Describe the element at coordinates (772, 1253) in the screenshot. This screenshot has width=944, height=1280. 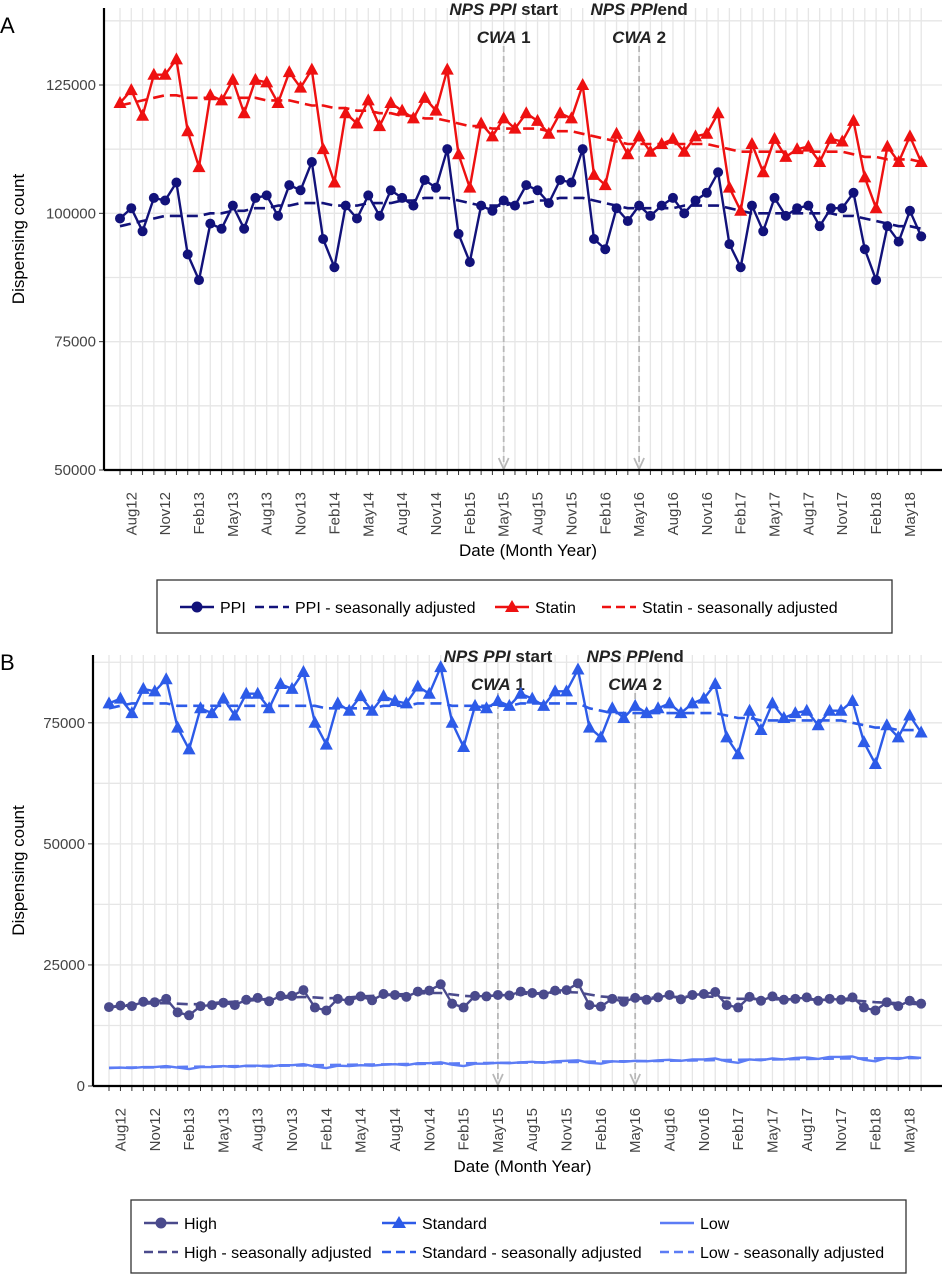
I see `legend-item: Low - seasonally adjusted` at that location.